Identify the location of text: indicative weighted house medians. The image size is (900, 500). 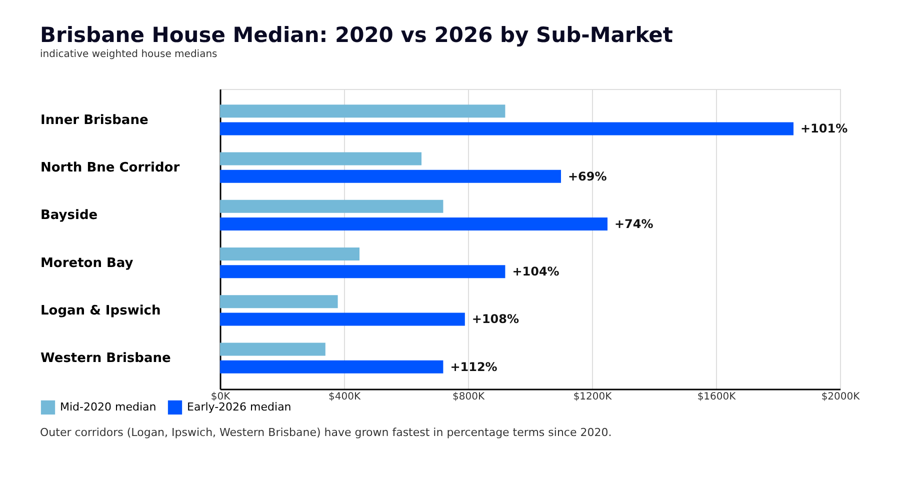
(129, 54).